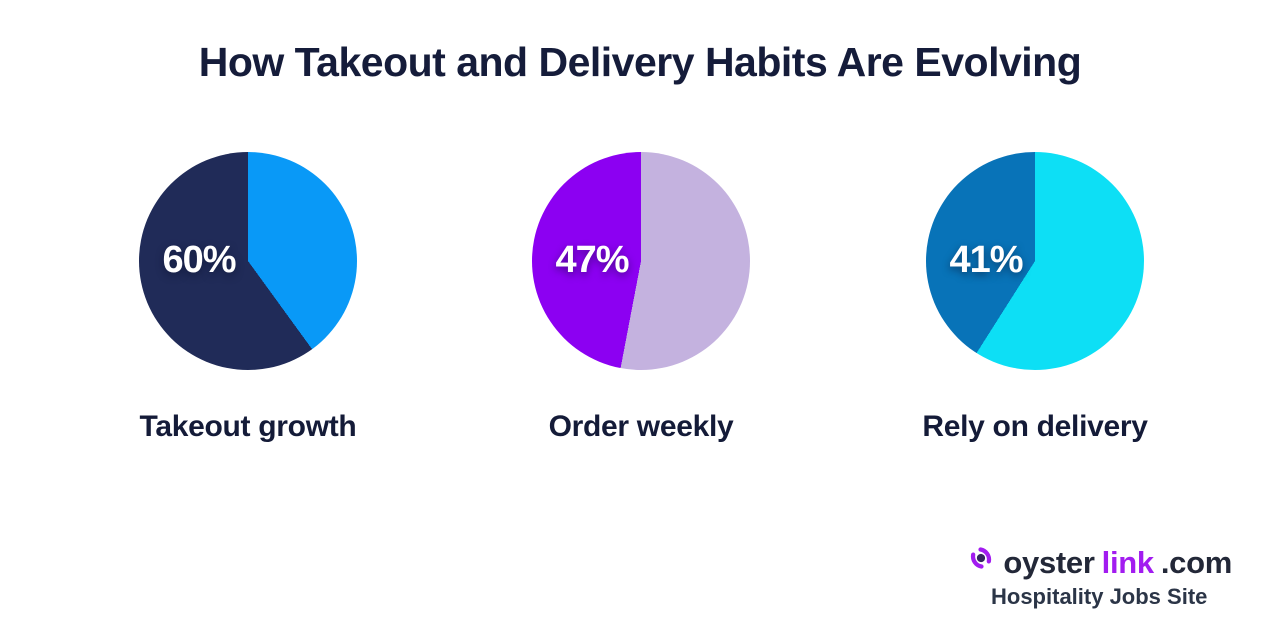 This screenshot has width=1280, height=640. What do you see at coordinates (1035, 261) in the screenshot?
I see `pie-rely-on-delivery: 41%` at bounding box center [1035, 261].